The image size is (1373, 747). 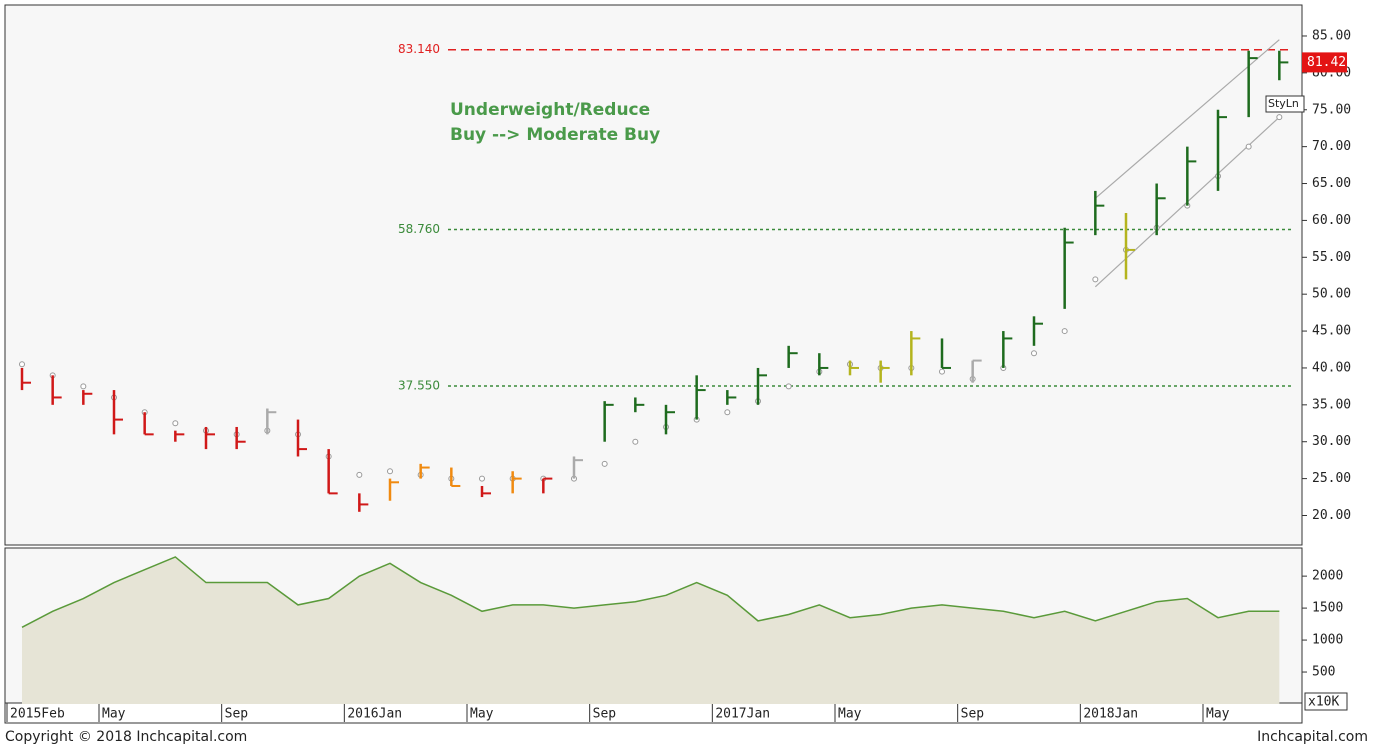 What do you see at coordinates (550, 110) in the screenshot?
I see `annotation: Underweight/Reduce` at bounding box center [550, 110].